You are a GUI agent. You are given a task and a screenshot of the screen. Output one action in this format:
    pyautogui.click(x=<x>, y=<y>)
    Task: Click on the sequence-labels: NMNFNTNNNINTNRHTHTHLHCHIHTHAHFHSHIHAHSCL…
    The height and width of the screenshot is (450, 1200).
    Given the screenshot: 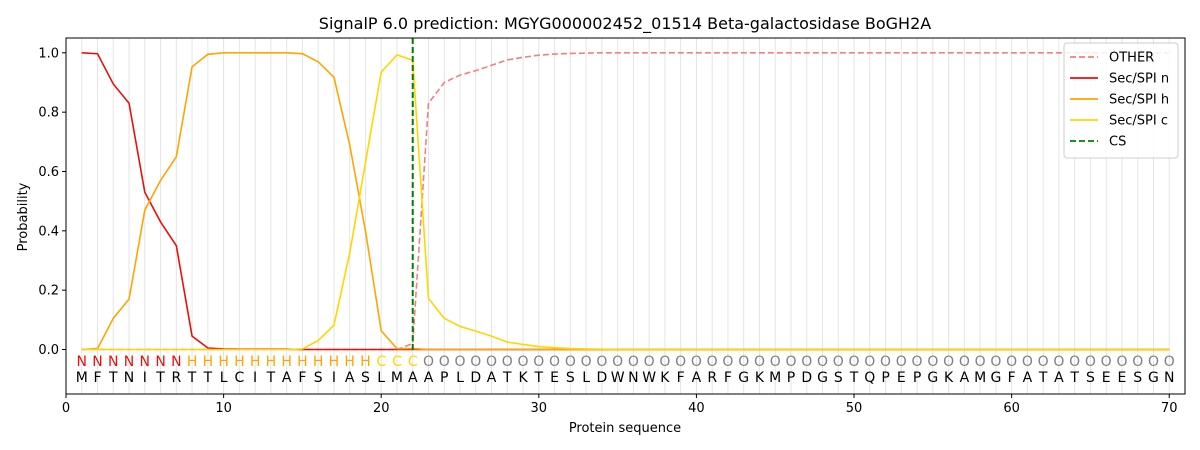 What is the action you would take?
    pyautogui.click(x=625, y=370)
    